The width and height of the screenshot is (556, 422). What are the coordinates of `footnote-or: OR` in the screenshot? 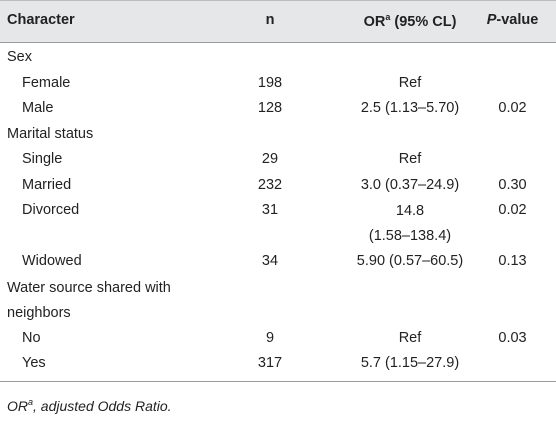 It's located at (17, 406).